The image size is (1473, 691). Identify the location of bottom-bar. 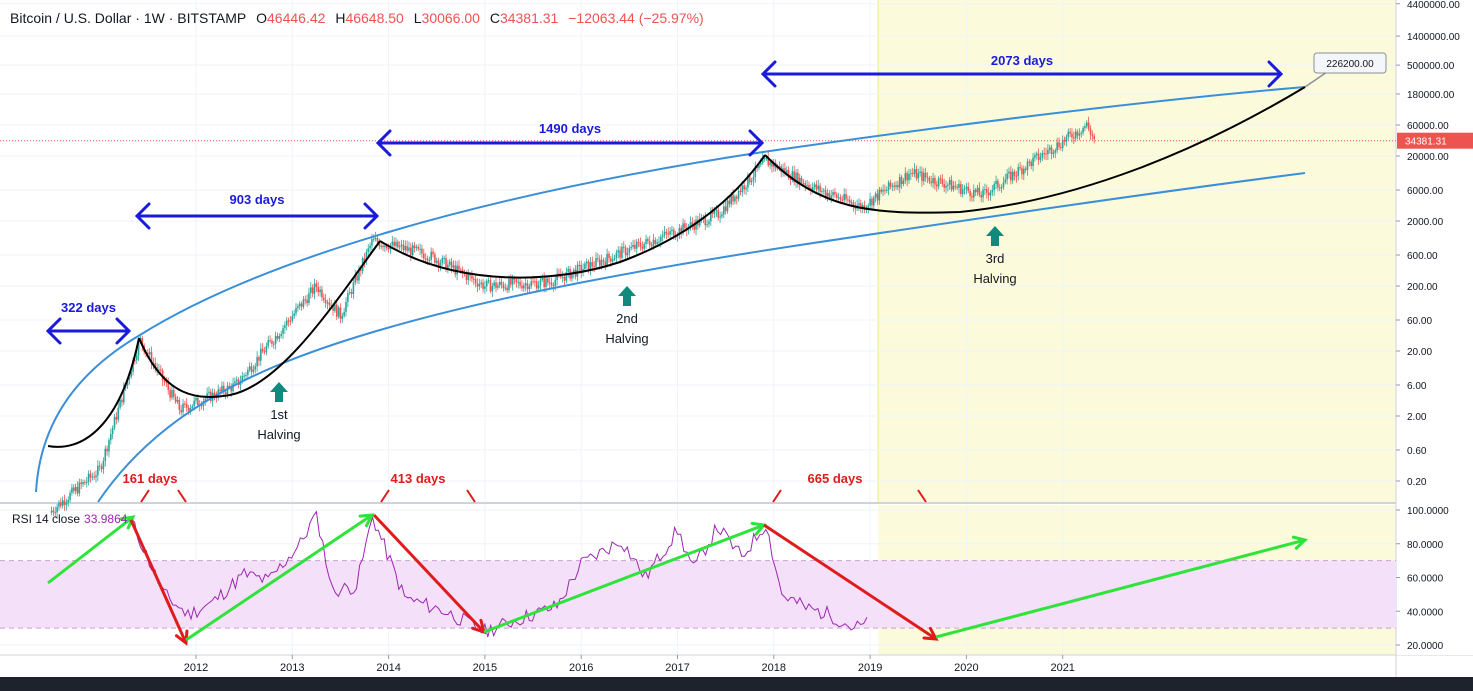
(736, 684).